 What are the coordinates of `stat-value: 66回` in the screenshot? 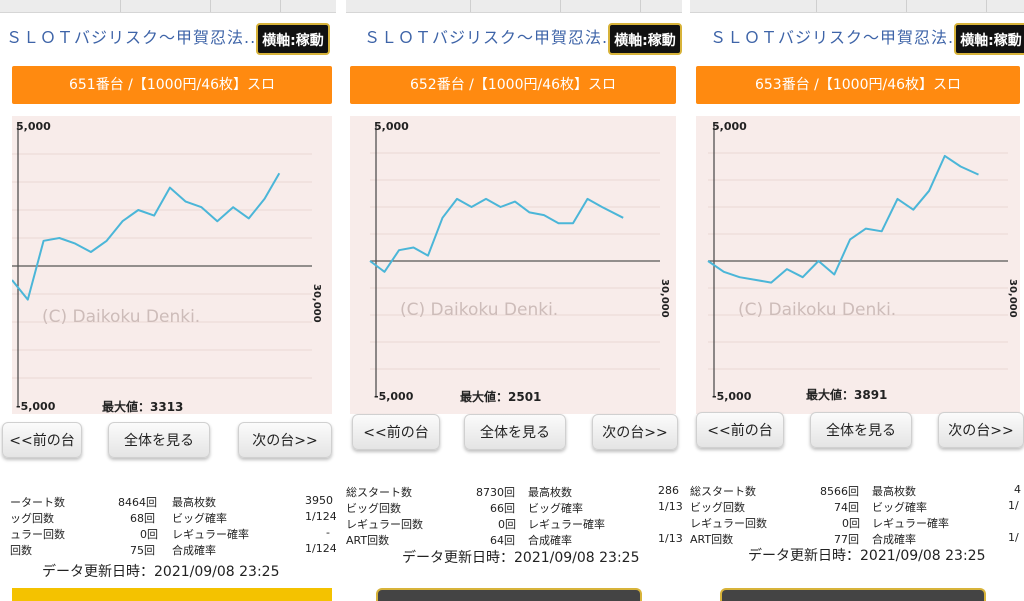 It's located at (502, 508).